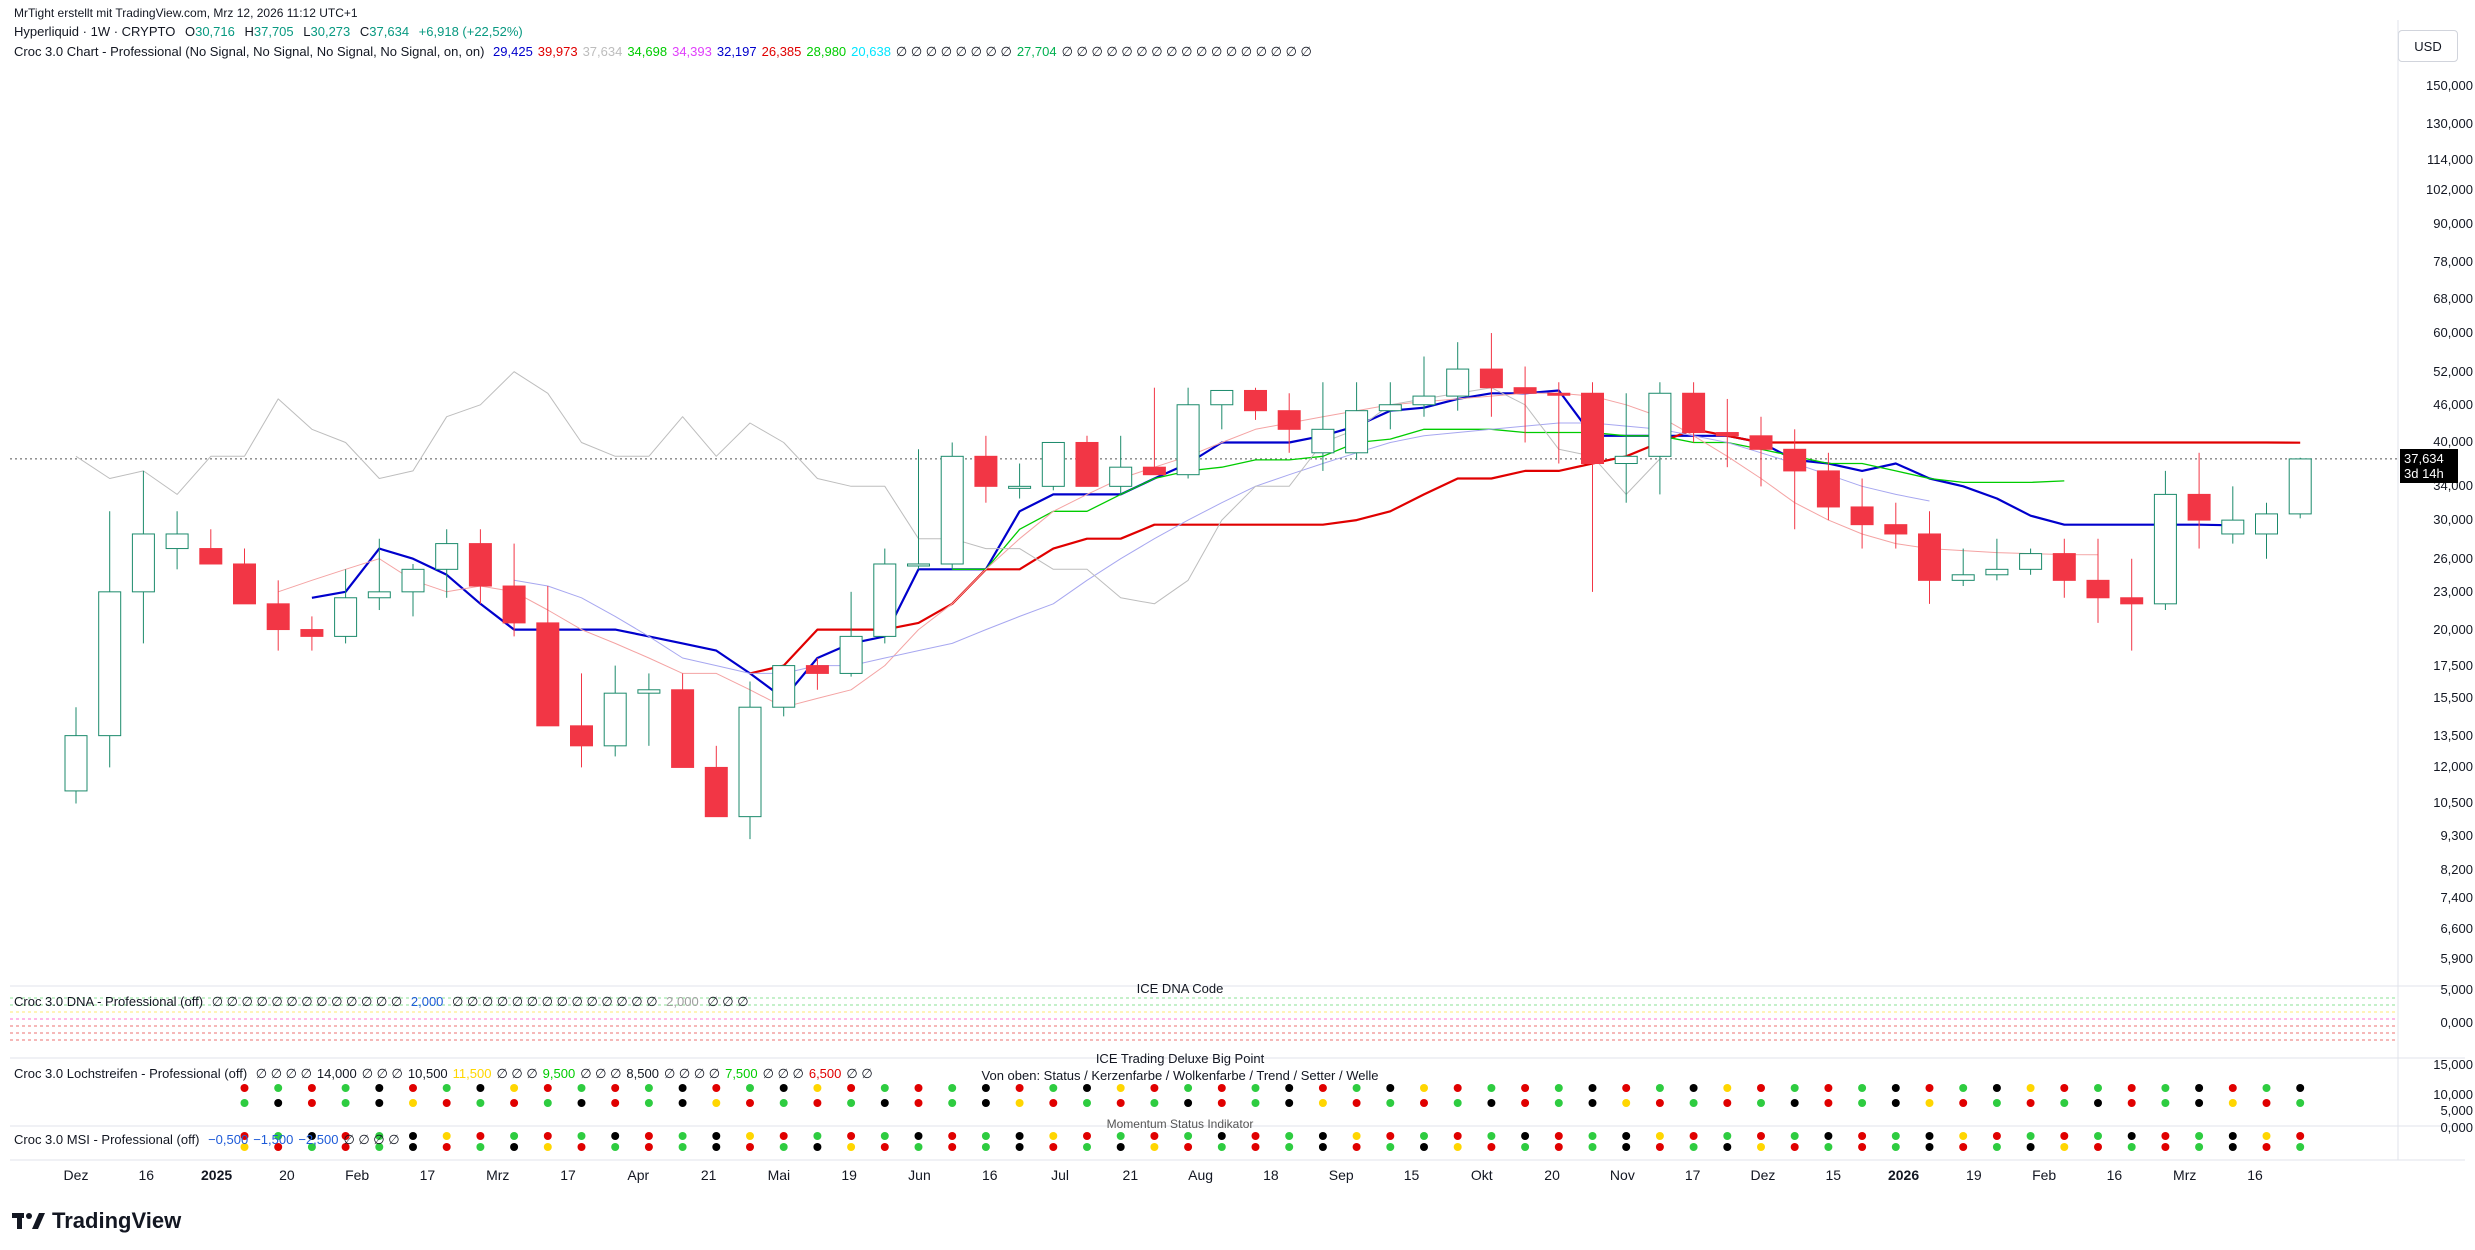  I want to click on msi-value: ∅ ∅ ∅ ∅, so click(371, 1139).